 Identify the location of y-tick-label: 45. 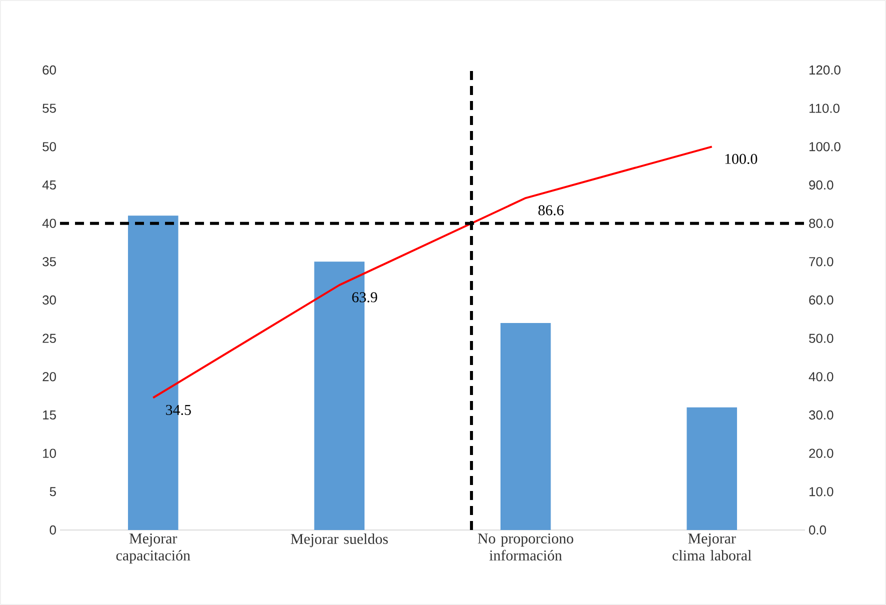
(49, 185).